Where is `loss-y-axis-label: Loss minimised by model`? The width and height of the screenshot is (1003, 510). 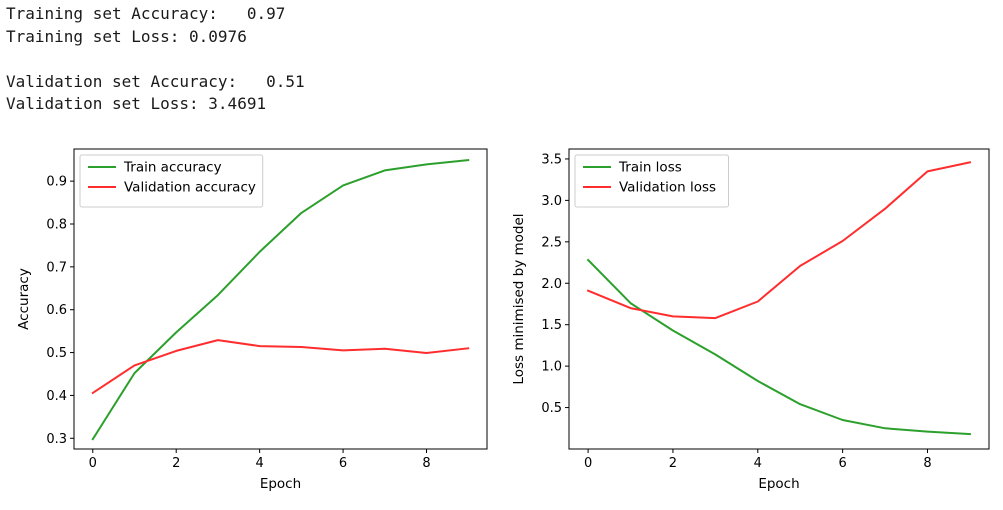 loss-y-axis-label: Loss minimised by model is located at coordinates (519, 298).